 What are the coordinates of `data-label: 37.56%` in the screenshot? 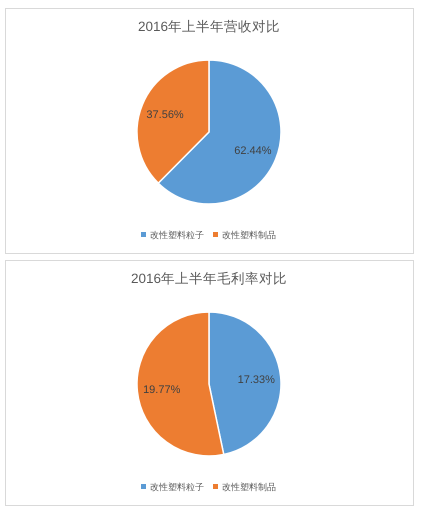 It's located at (165, 114).